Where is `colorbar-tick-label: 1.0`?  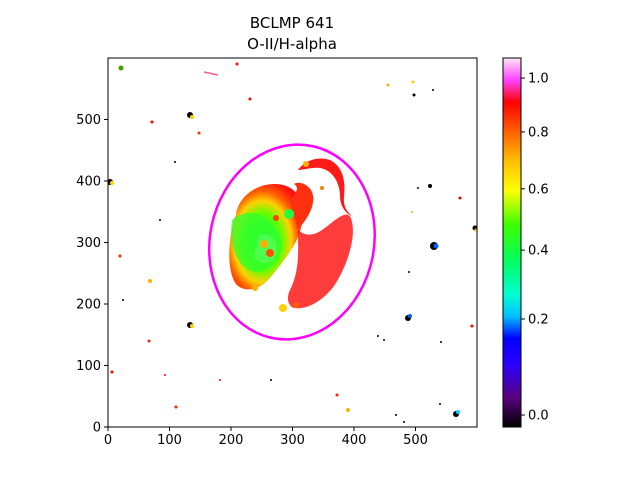
colorbar-tick-label: 1.0 is located at coordinates (538, 79).